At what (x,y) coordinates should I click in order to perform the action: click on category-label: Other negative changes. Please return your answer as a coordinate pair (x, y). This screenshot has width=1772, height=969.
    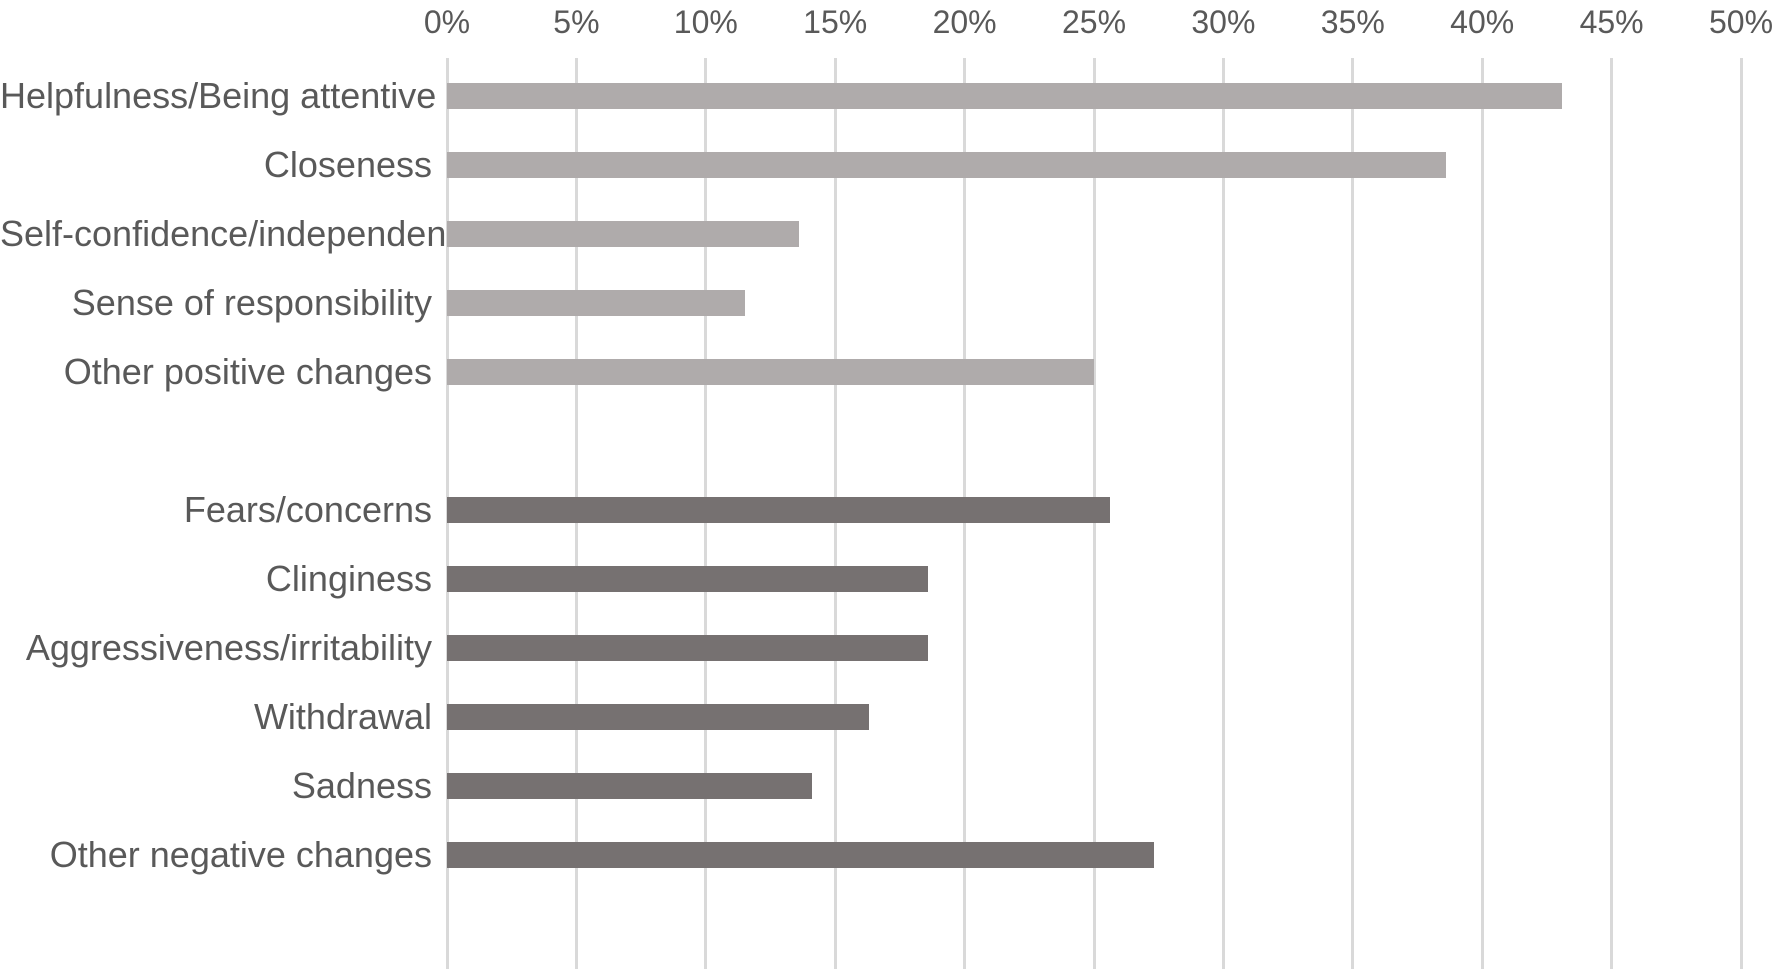
    Looking at the image, I should click on (240, 854).